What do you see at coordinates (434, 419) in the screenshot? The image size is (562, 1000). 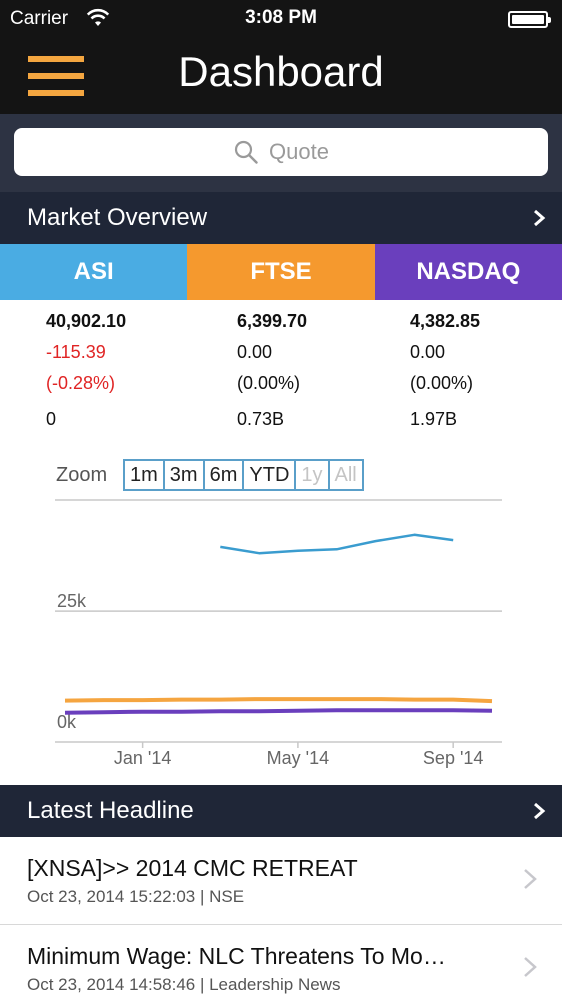 I see `index-volume: 1.97B` at bounding box center [434, 419].